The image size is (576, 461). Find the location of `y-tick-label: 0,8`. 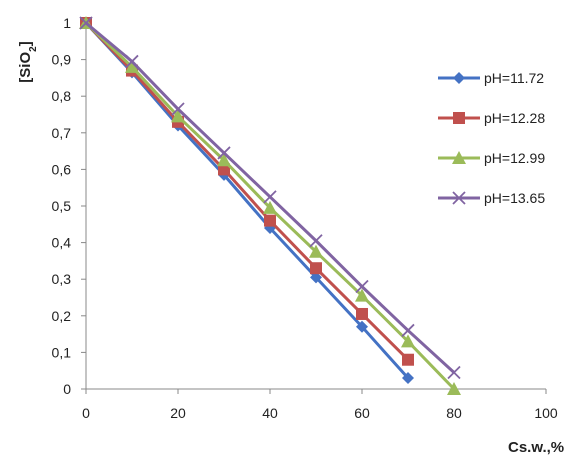

y-tick-label: 0,8 is located at coordinates (62, 96).